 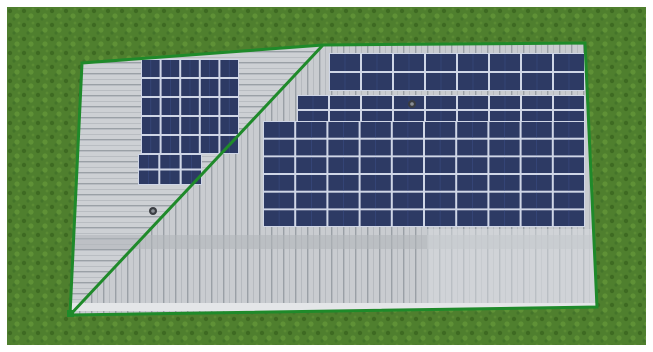 What do you see at coordinates (457, 72) in the screenshot?
I see `upper-right-array` at bounding box center [457, 72].